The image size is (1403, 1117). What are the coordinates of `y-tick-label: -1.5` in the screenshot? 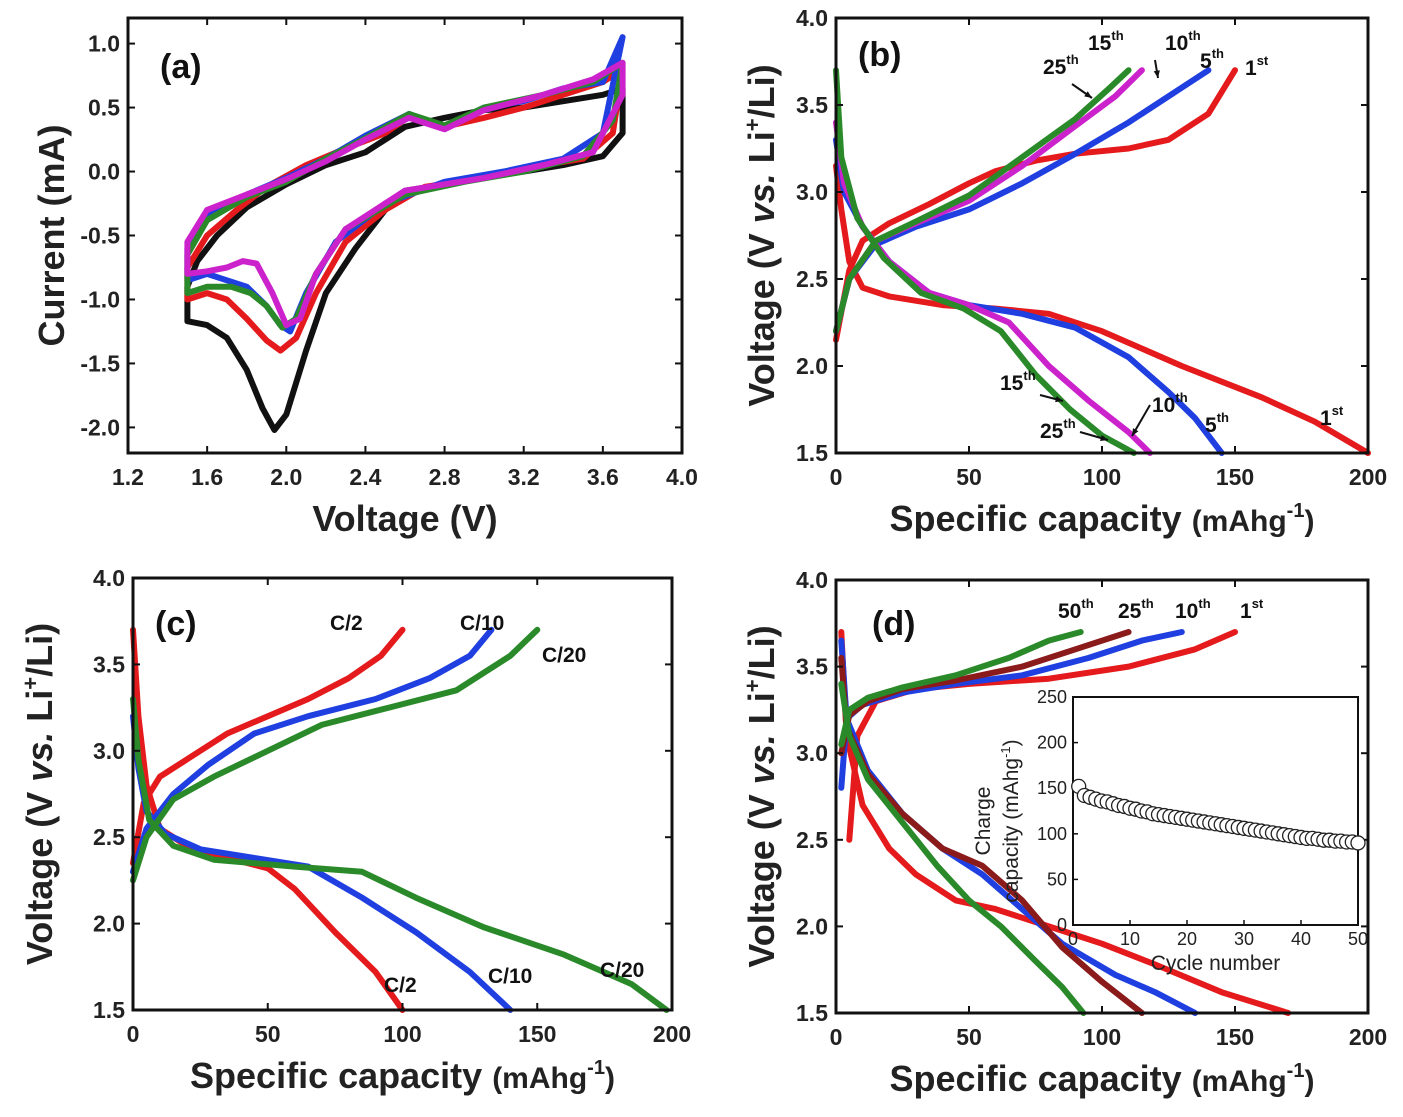 It's located at (100, 363).